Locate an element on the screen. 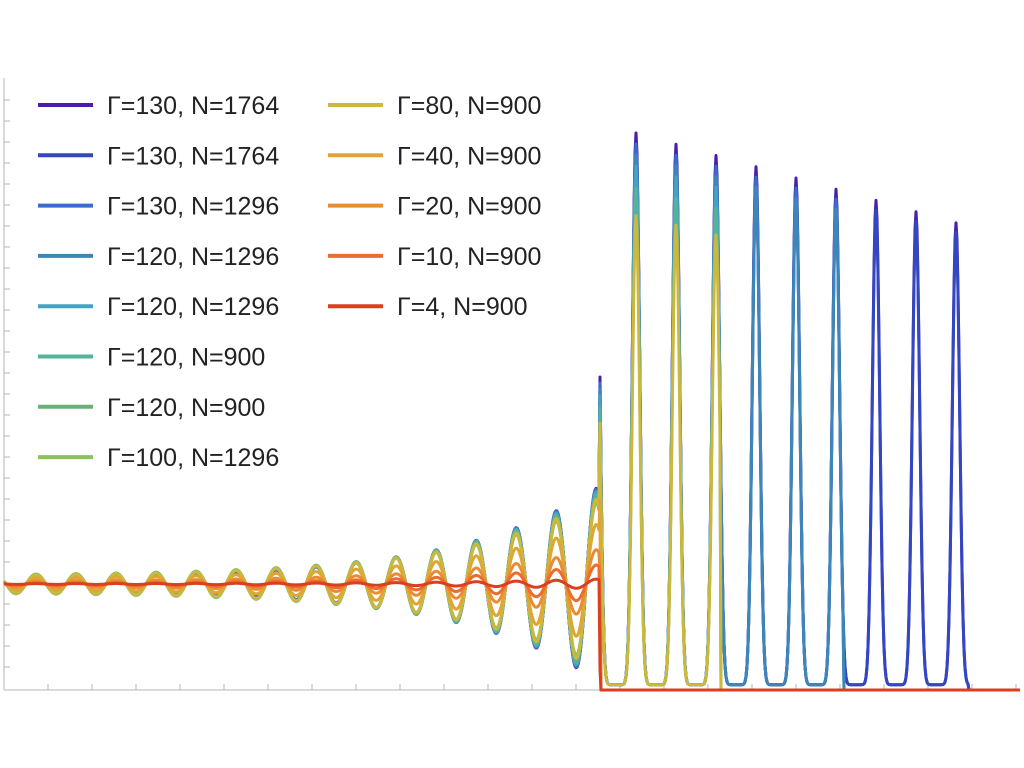  legend-label: Γ=4, N=900 is located at coordinates (462, 307).